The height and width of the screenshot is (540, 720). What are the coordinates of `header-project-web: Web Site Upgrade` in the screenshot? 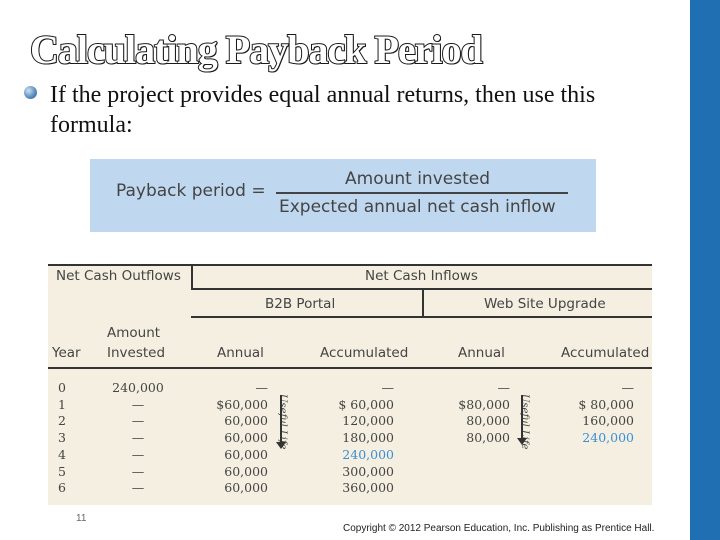 It's located at (545, 304).